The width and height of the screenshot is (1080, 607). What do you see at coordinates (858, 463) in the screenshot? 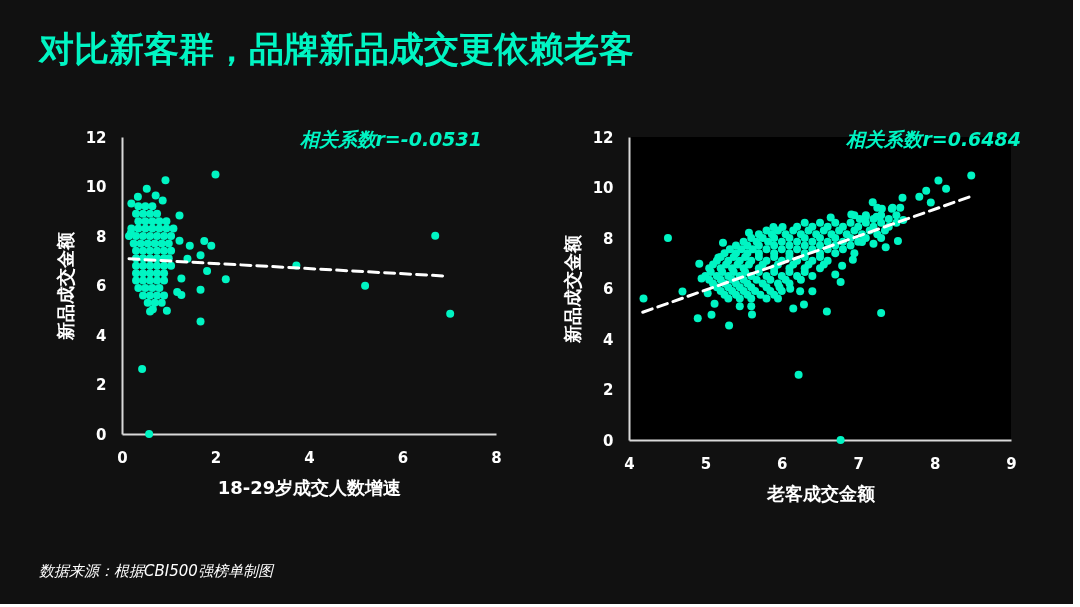
I see `x-tick-label: 7` at bounding box center [858, 463].